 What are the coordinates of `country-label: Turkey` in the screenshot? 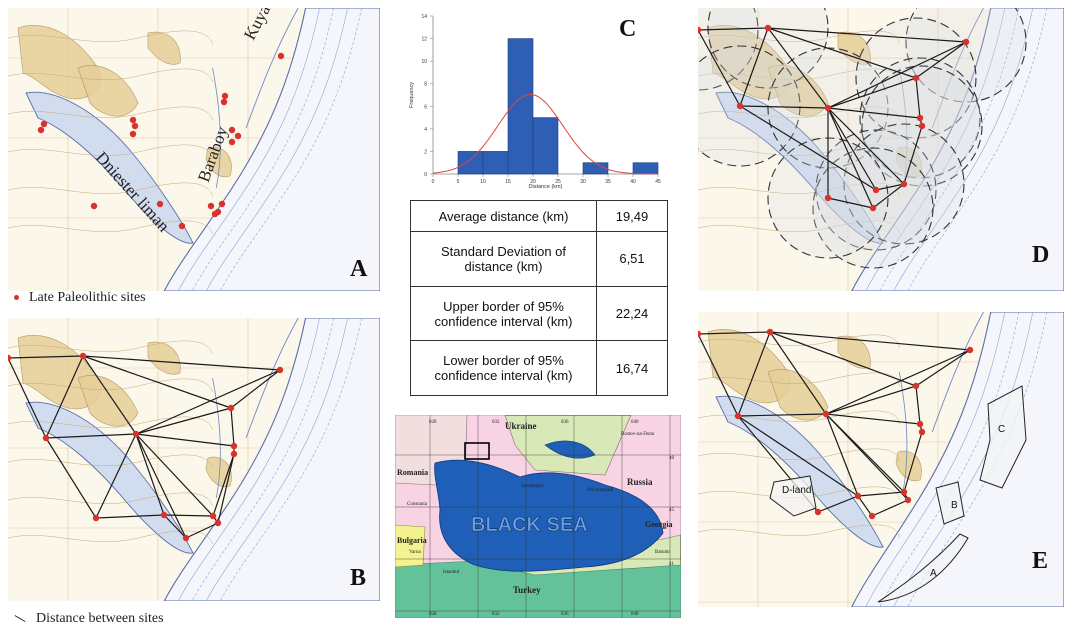 It's located at (527, 590).